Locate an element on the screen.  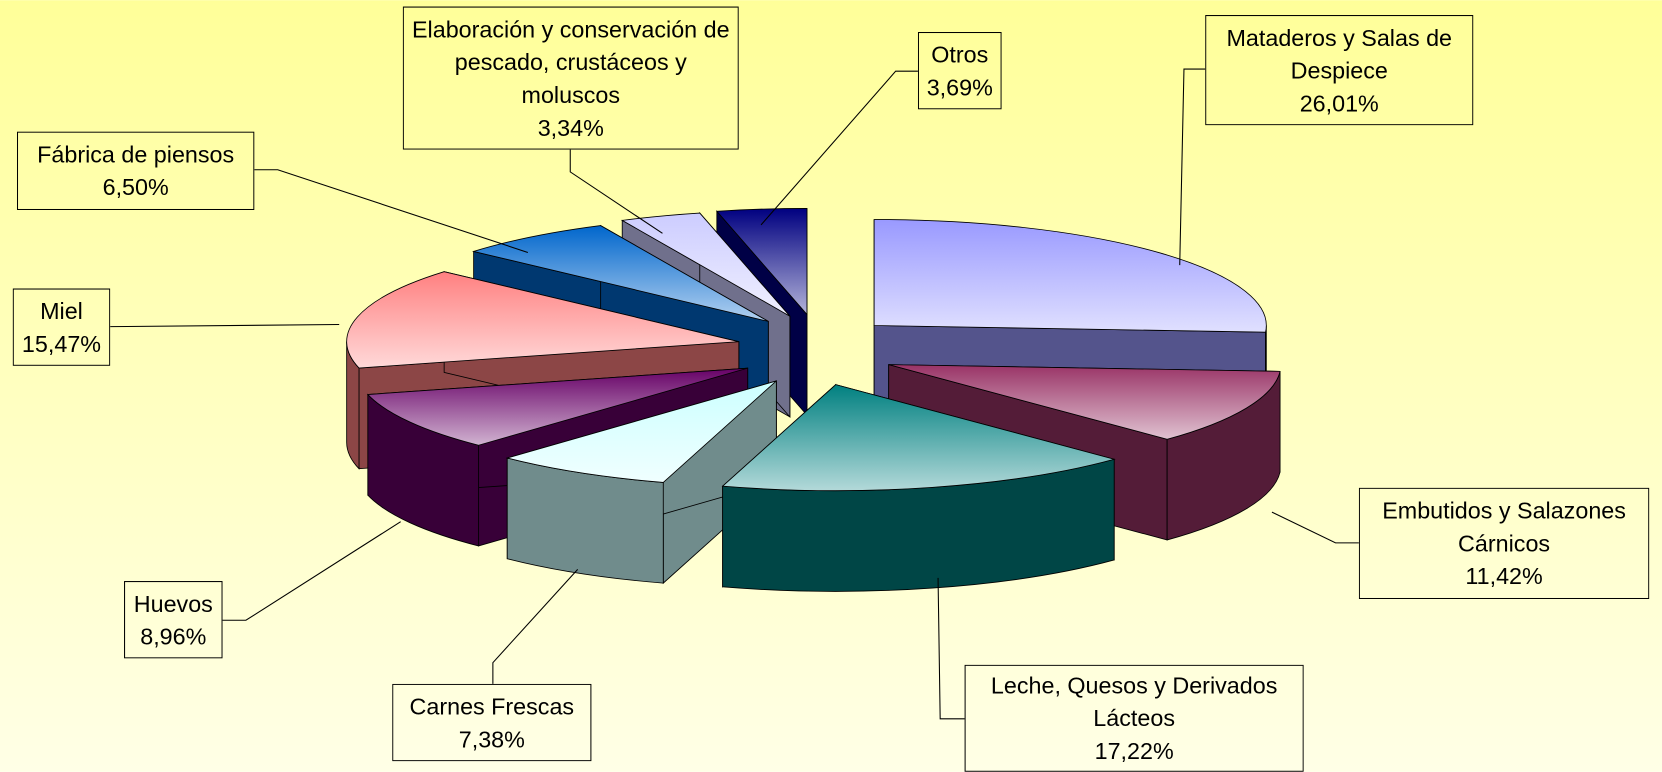
label-box: Fábrica de piensos 6,50% is located at coordinates (135, 171).